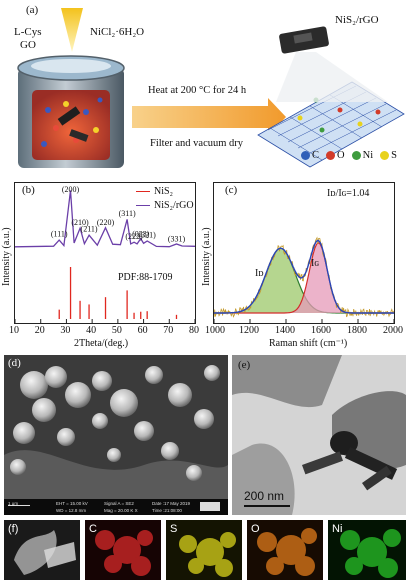 The height and width of the screenshot is (588, 410). Describe the element at coordinates (385, 155) in the screenshot. I see `sulfur-dot-icon` at that location.